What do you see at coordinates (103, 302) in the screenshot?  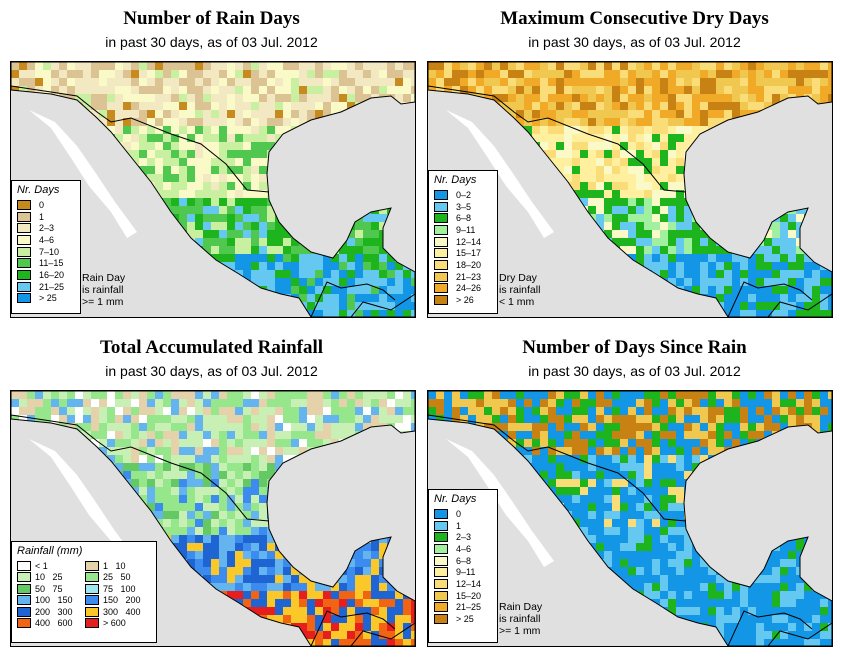 I see `note-line: >= 1 mm` at bounding box center [103, 302].